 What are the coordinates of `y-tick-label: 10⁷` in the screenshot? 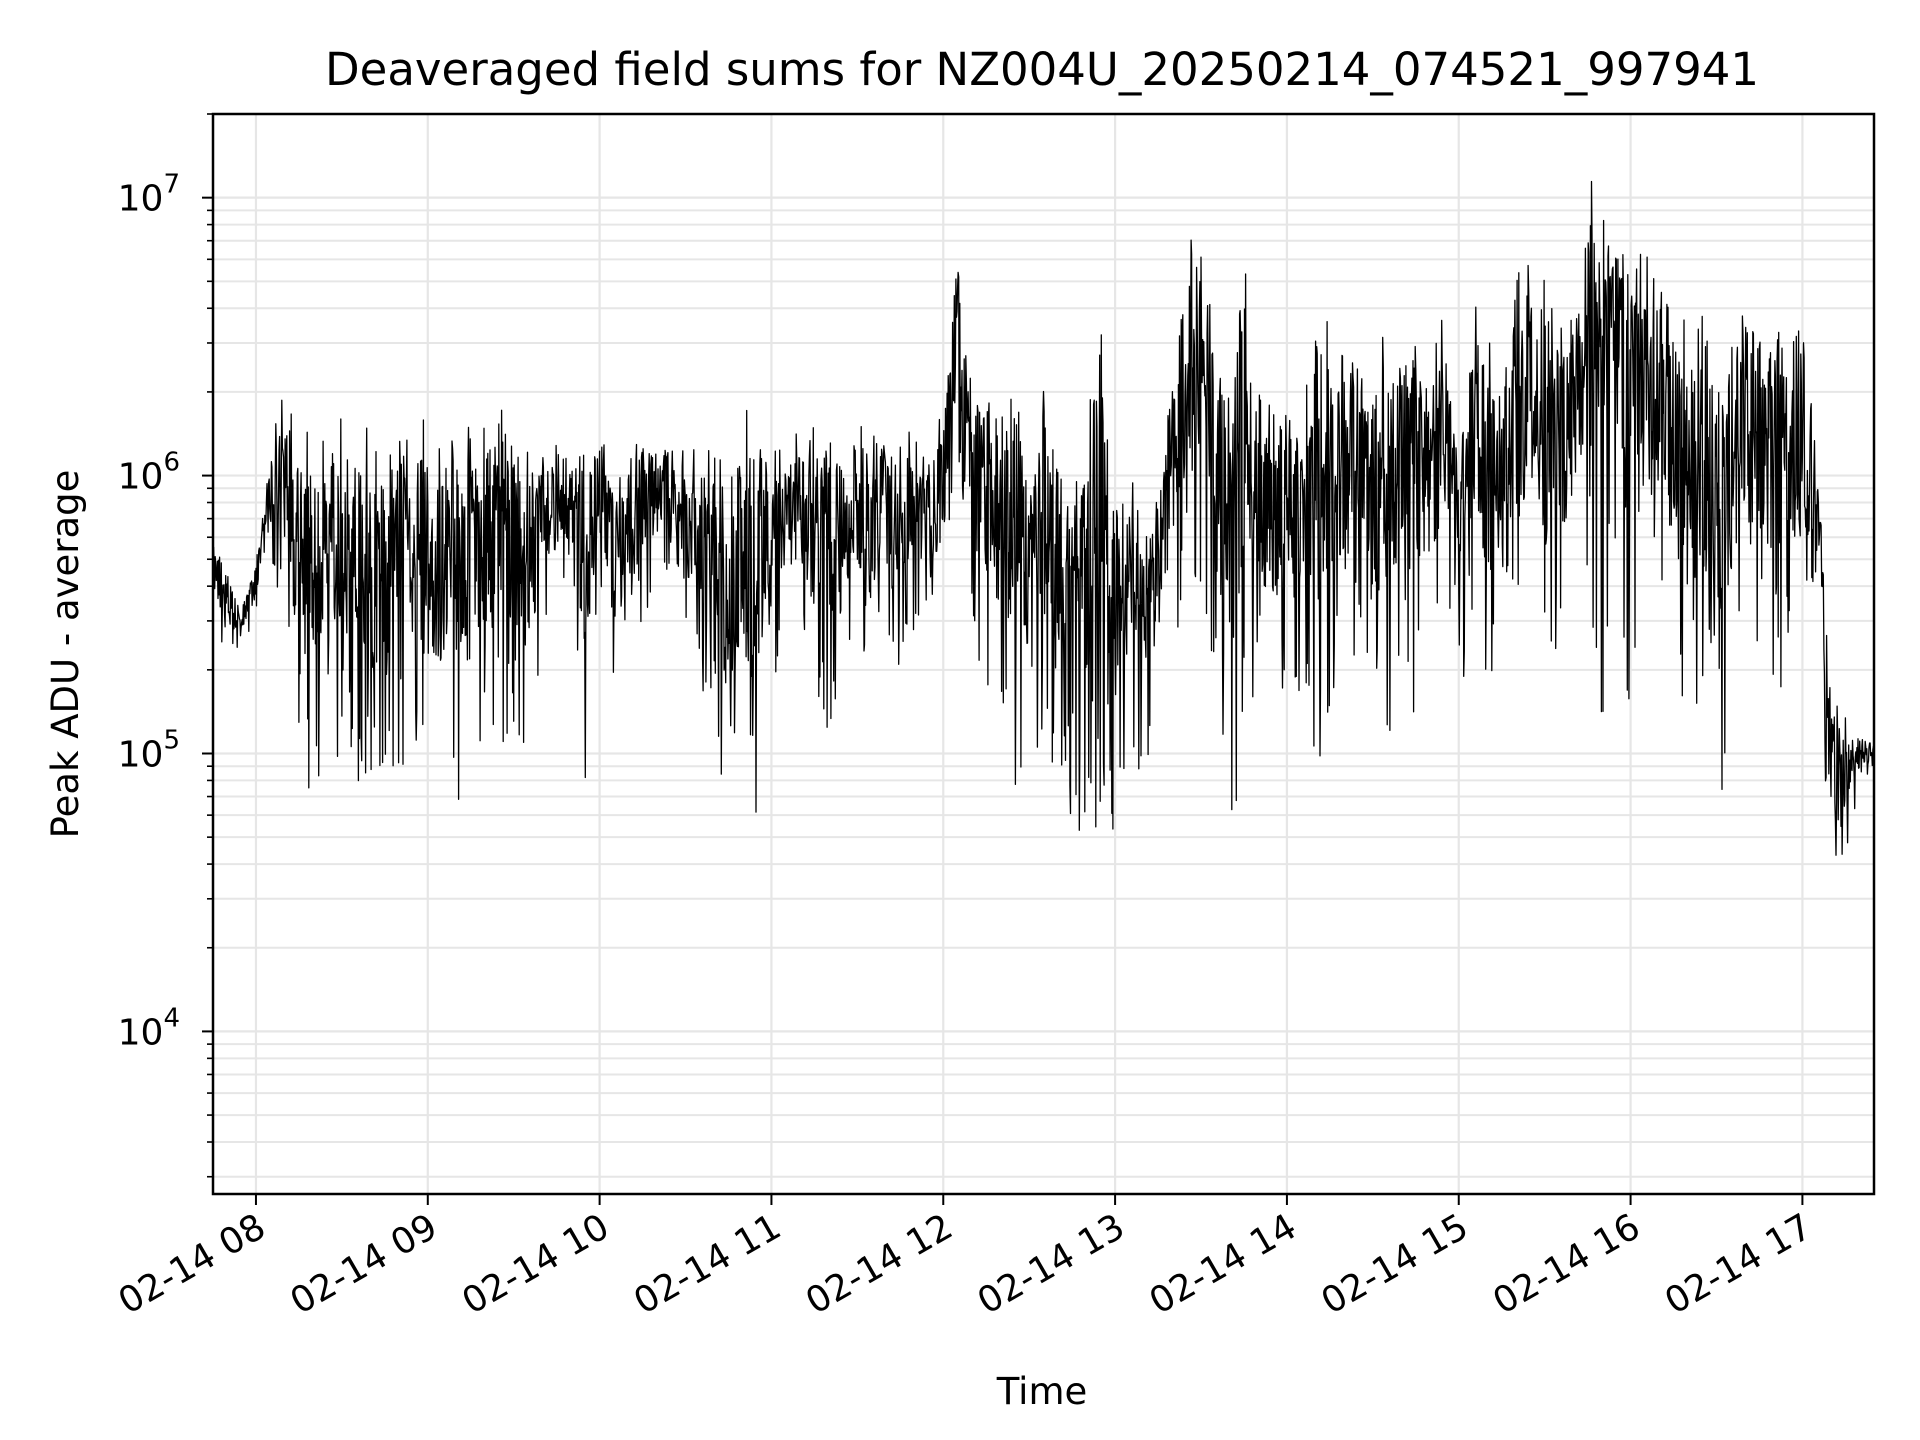 It's located at (149, 195).